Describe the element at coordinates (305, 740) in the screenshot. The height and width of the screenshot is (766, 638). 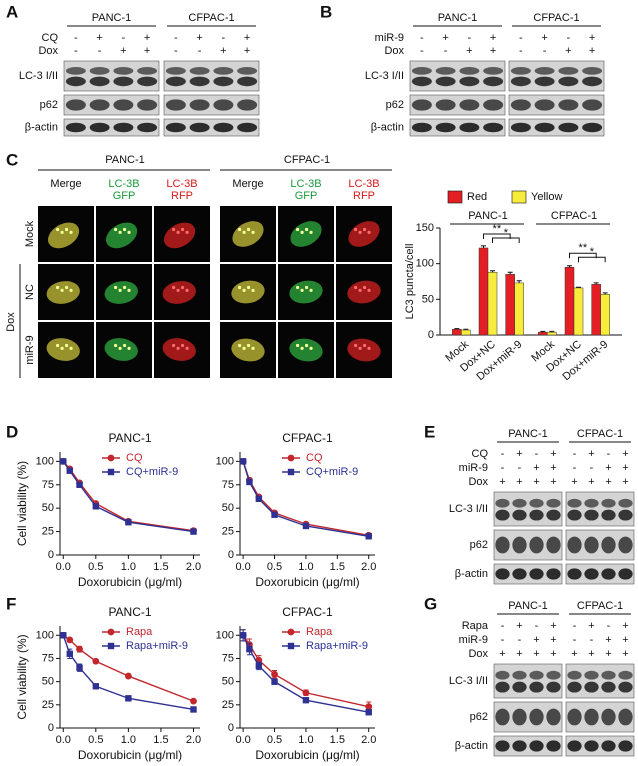
I see `x-tick-label: 1.0` at that location.